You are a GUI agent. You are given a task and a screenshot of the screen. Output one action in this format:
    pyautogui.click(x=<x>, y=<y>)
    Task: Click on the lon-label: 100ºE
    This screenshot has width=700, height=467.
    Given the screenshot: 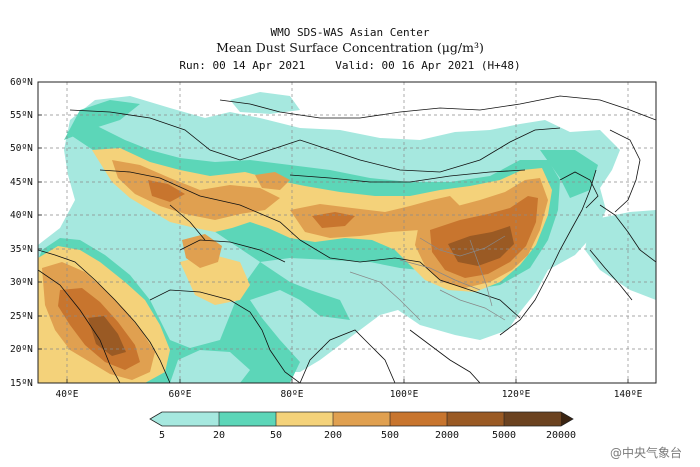 What is the action you would take?
    pyautogui.click(x=404, y=394)
    